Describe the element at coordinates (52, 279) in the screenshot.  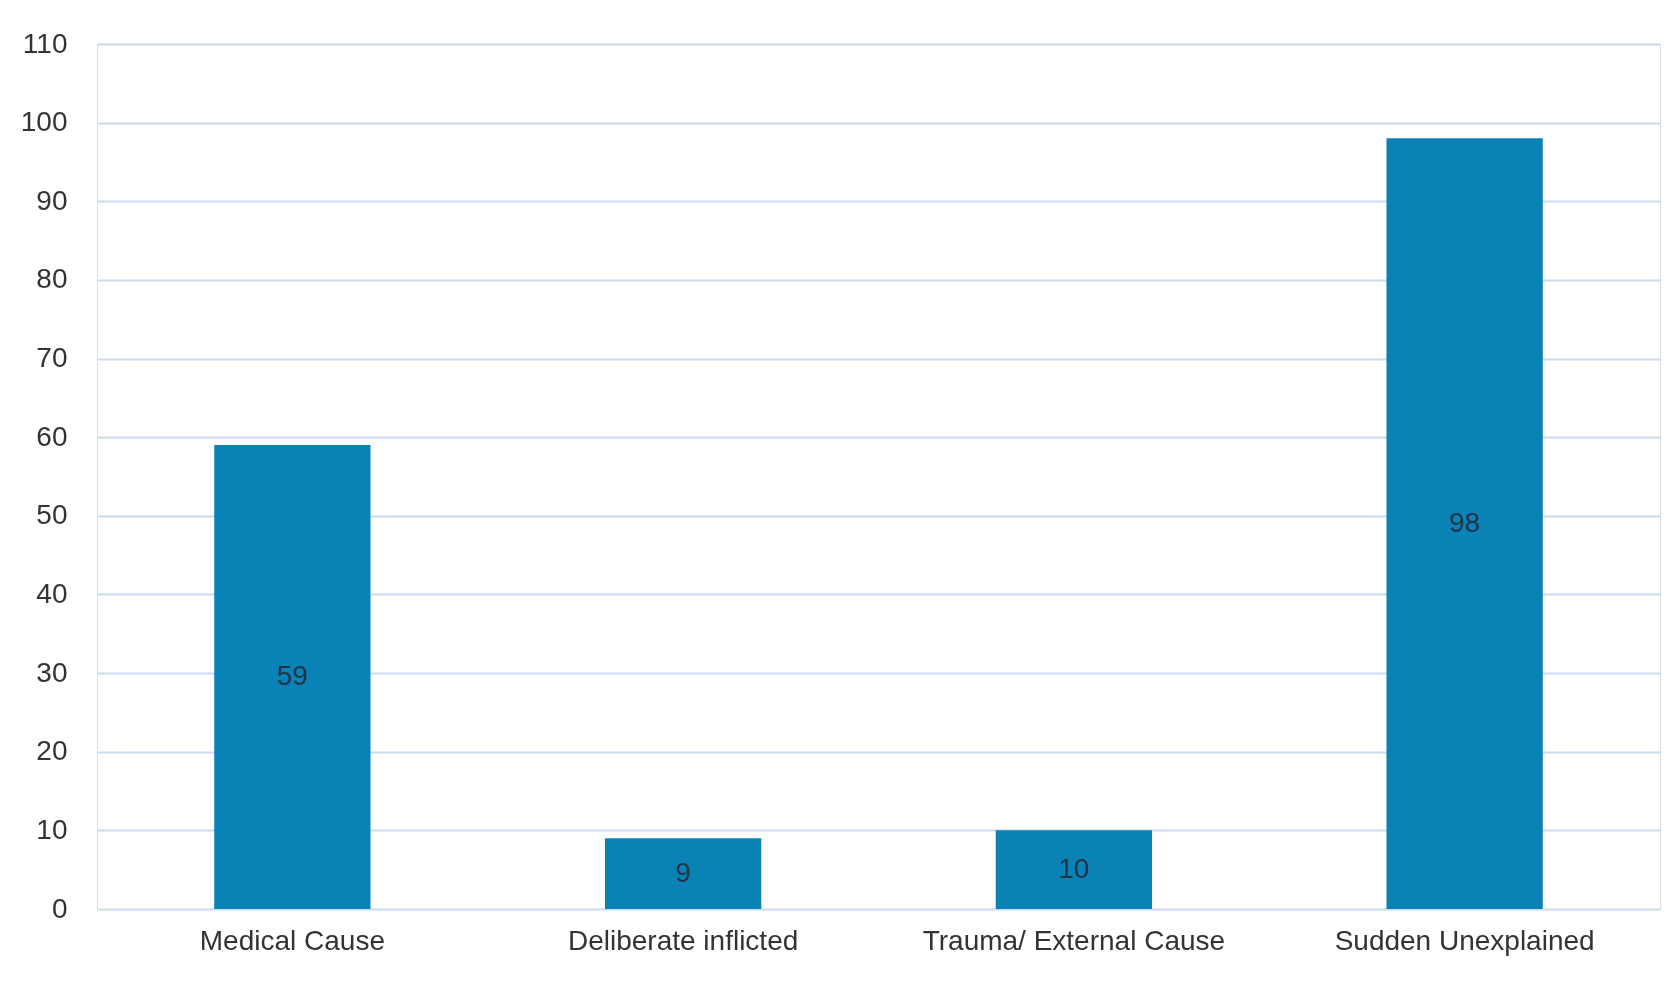
I see `y-tick-label: 80` at that location.